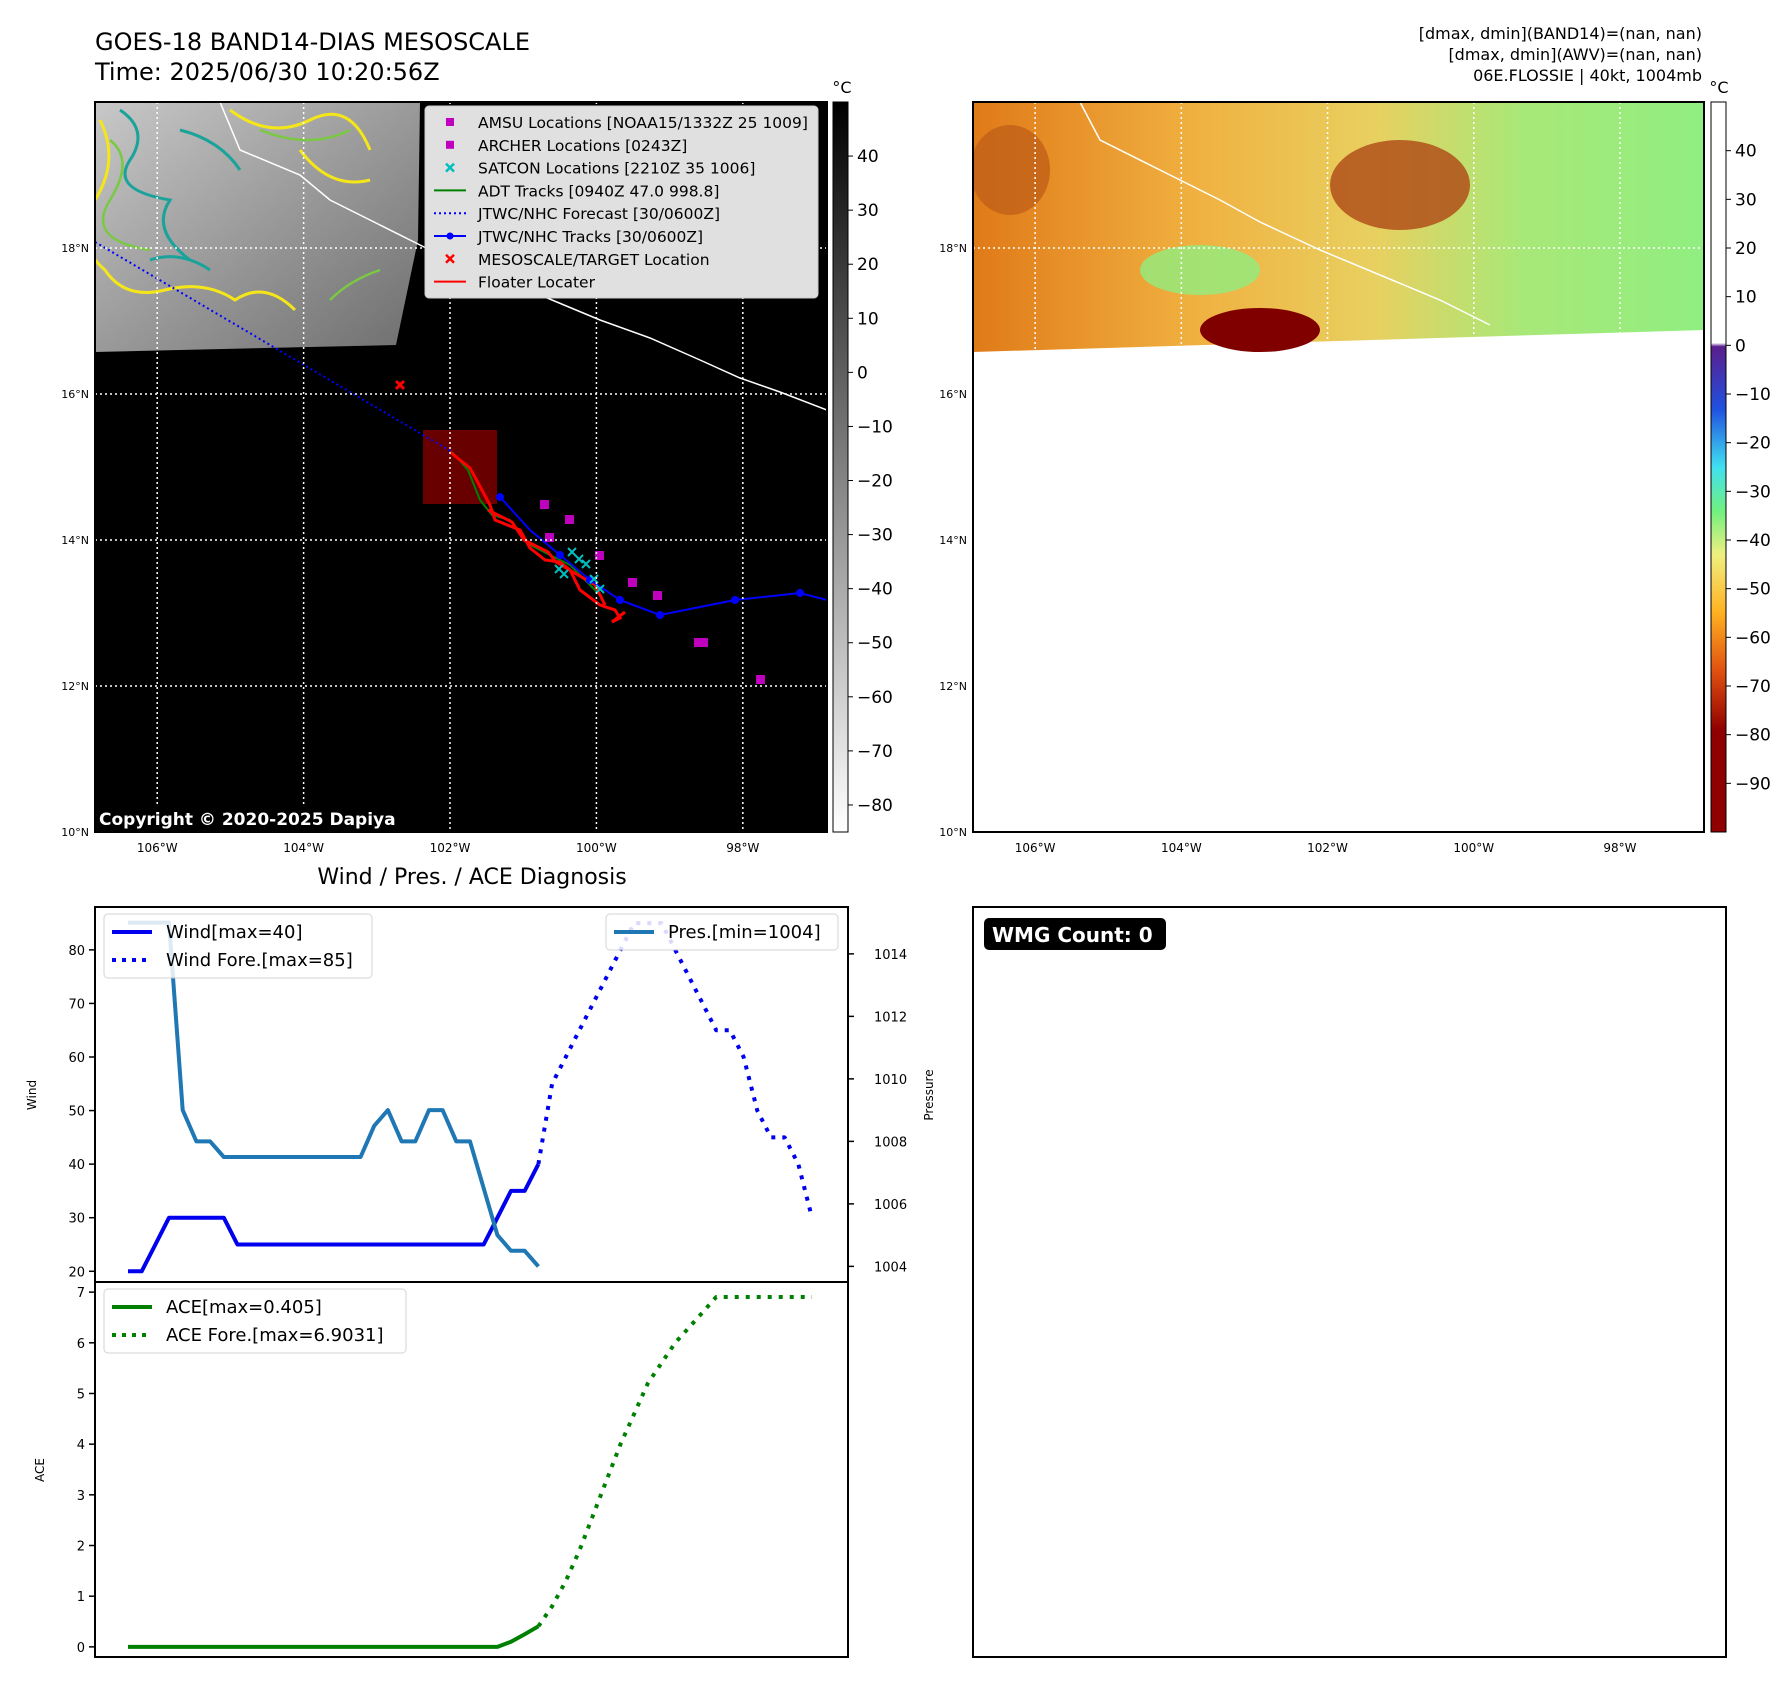 The width and height of the screenshot is (1788, 1690). I want to click on awv-green-patch, so click(1200, 270).